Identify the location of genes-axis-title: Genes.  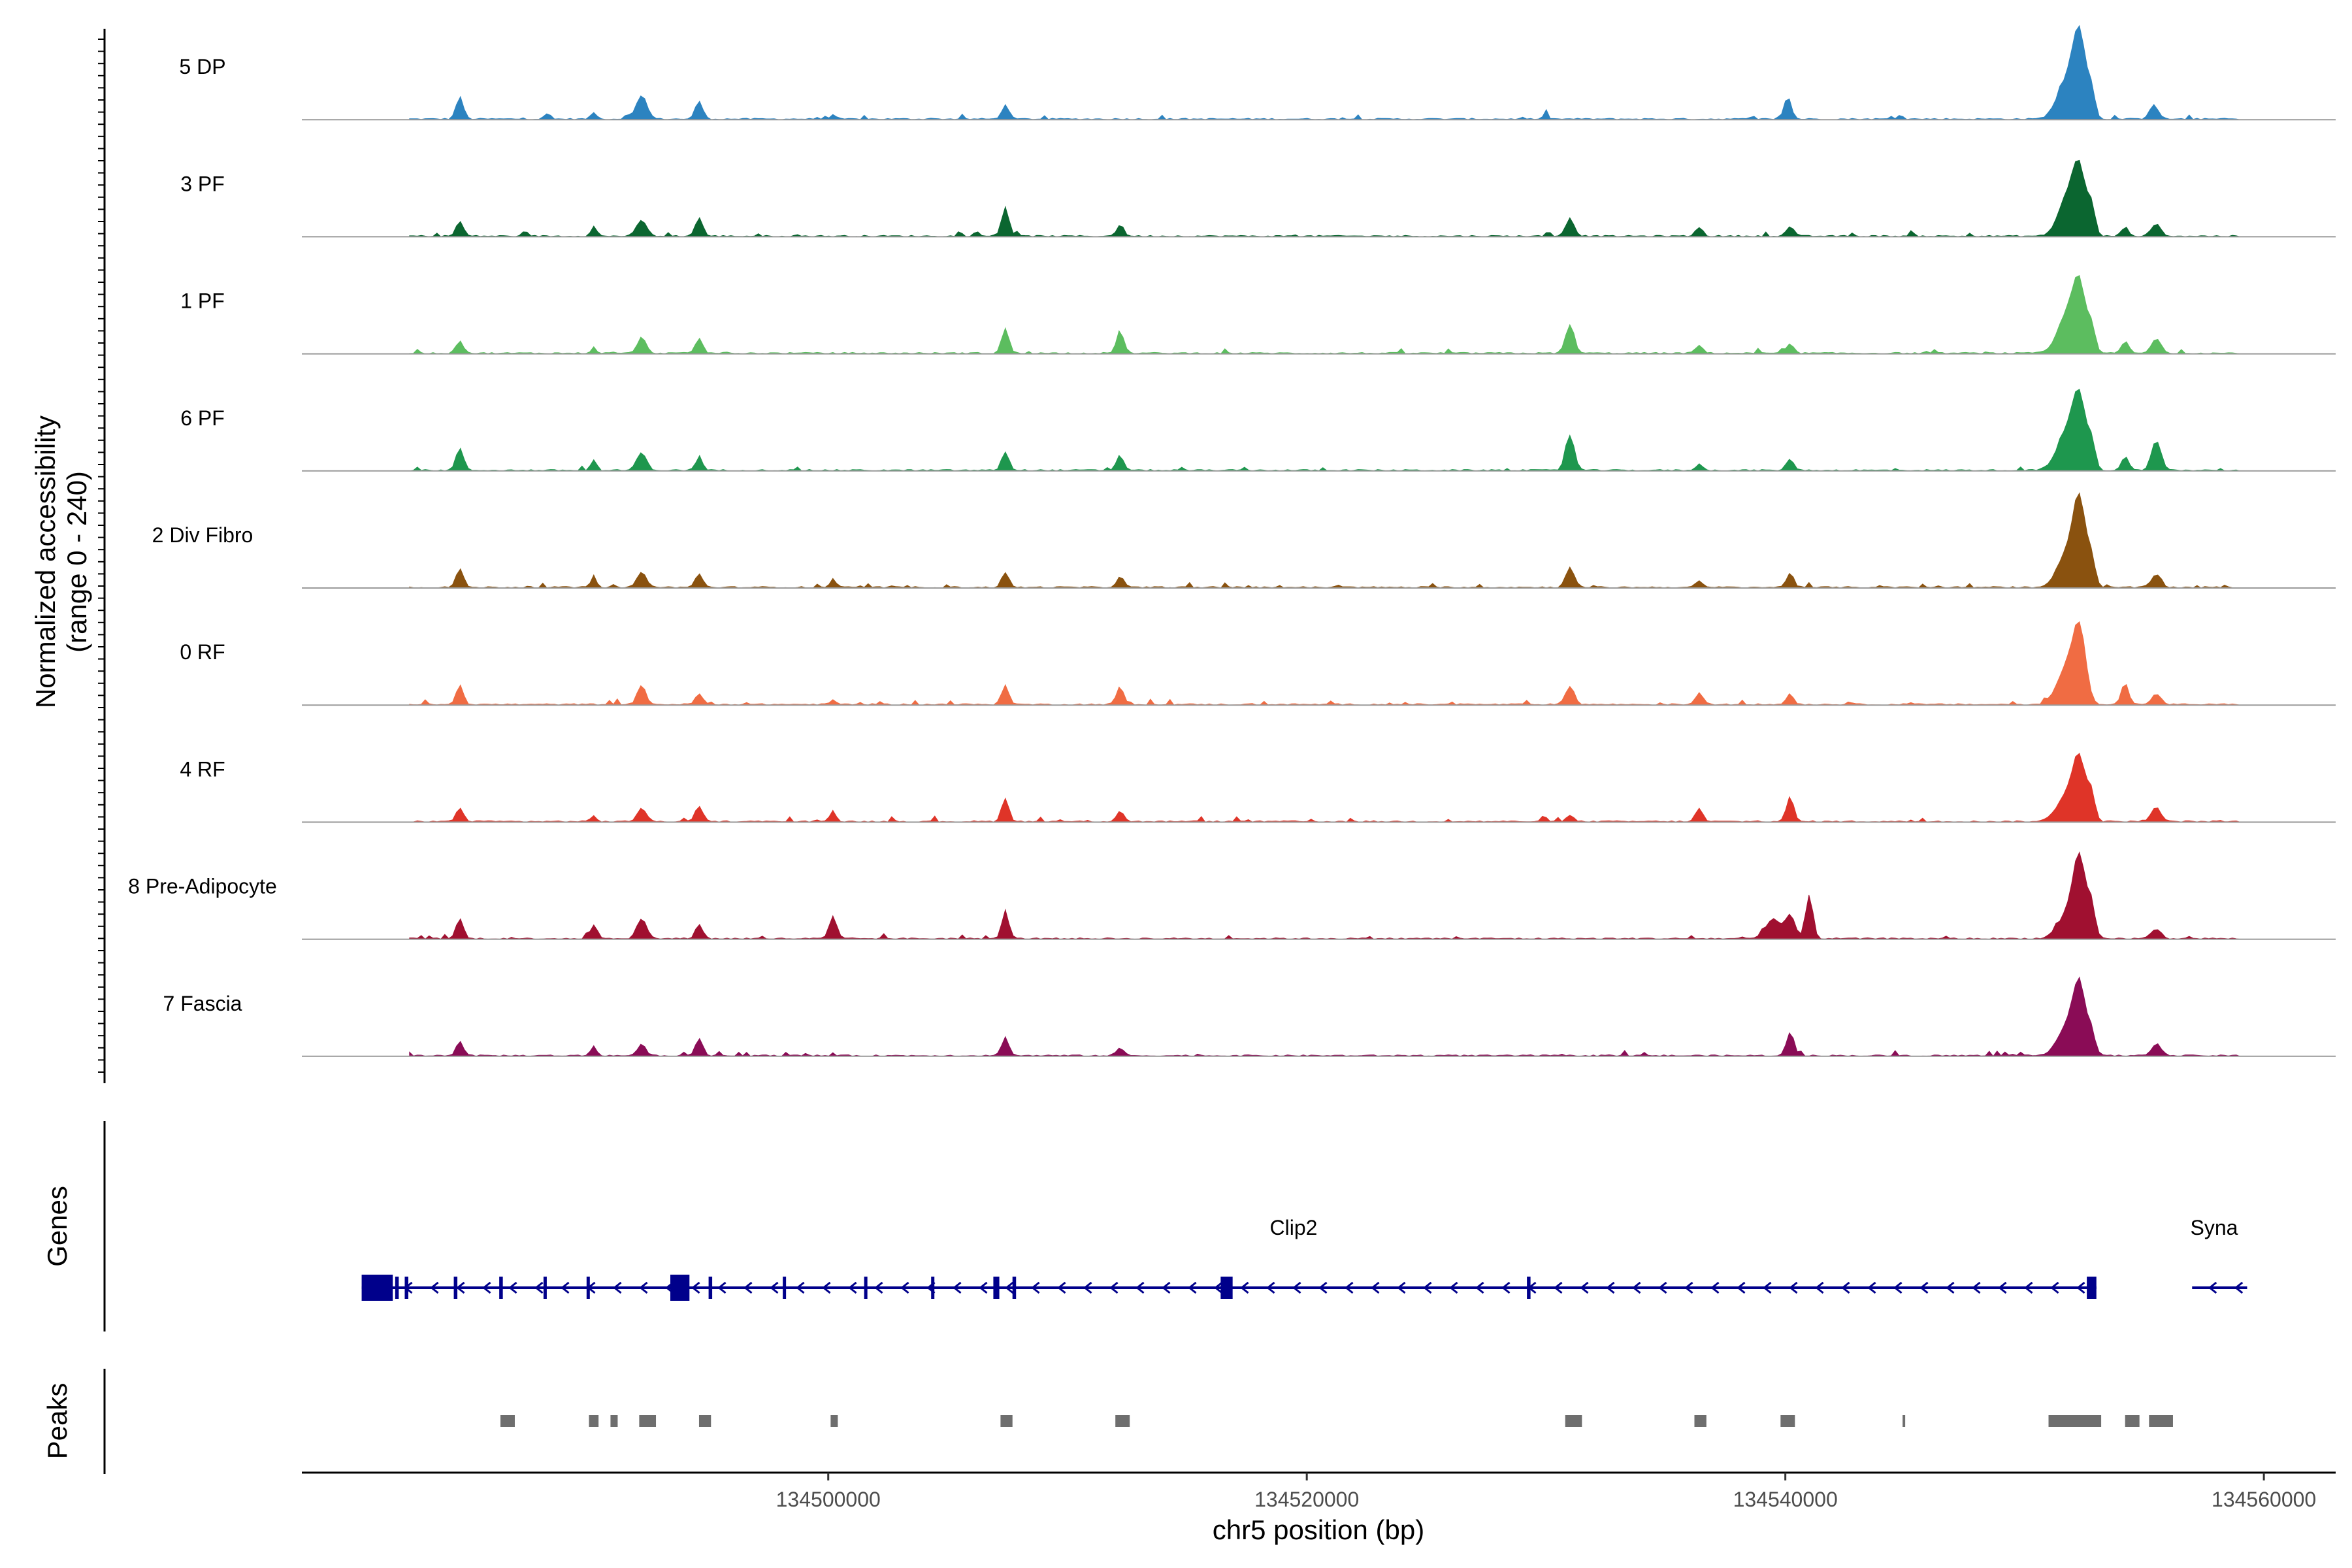
(57, 1226).